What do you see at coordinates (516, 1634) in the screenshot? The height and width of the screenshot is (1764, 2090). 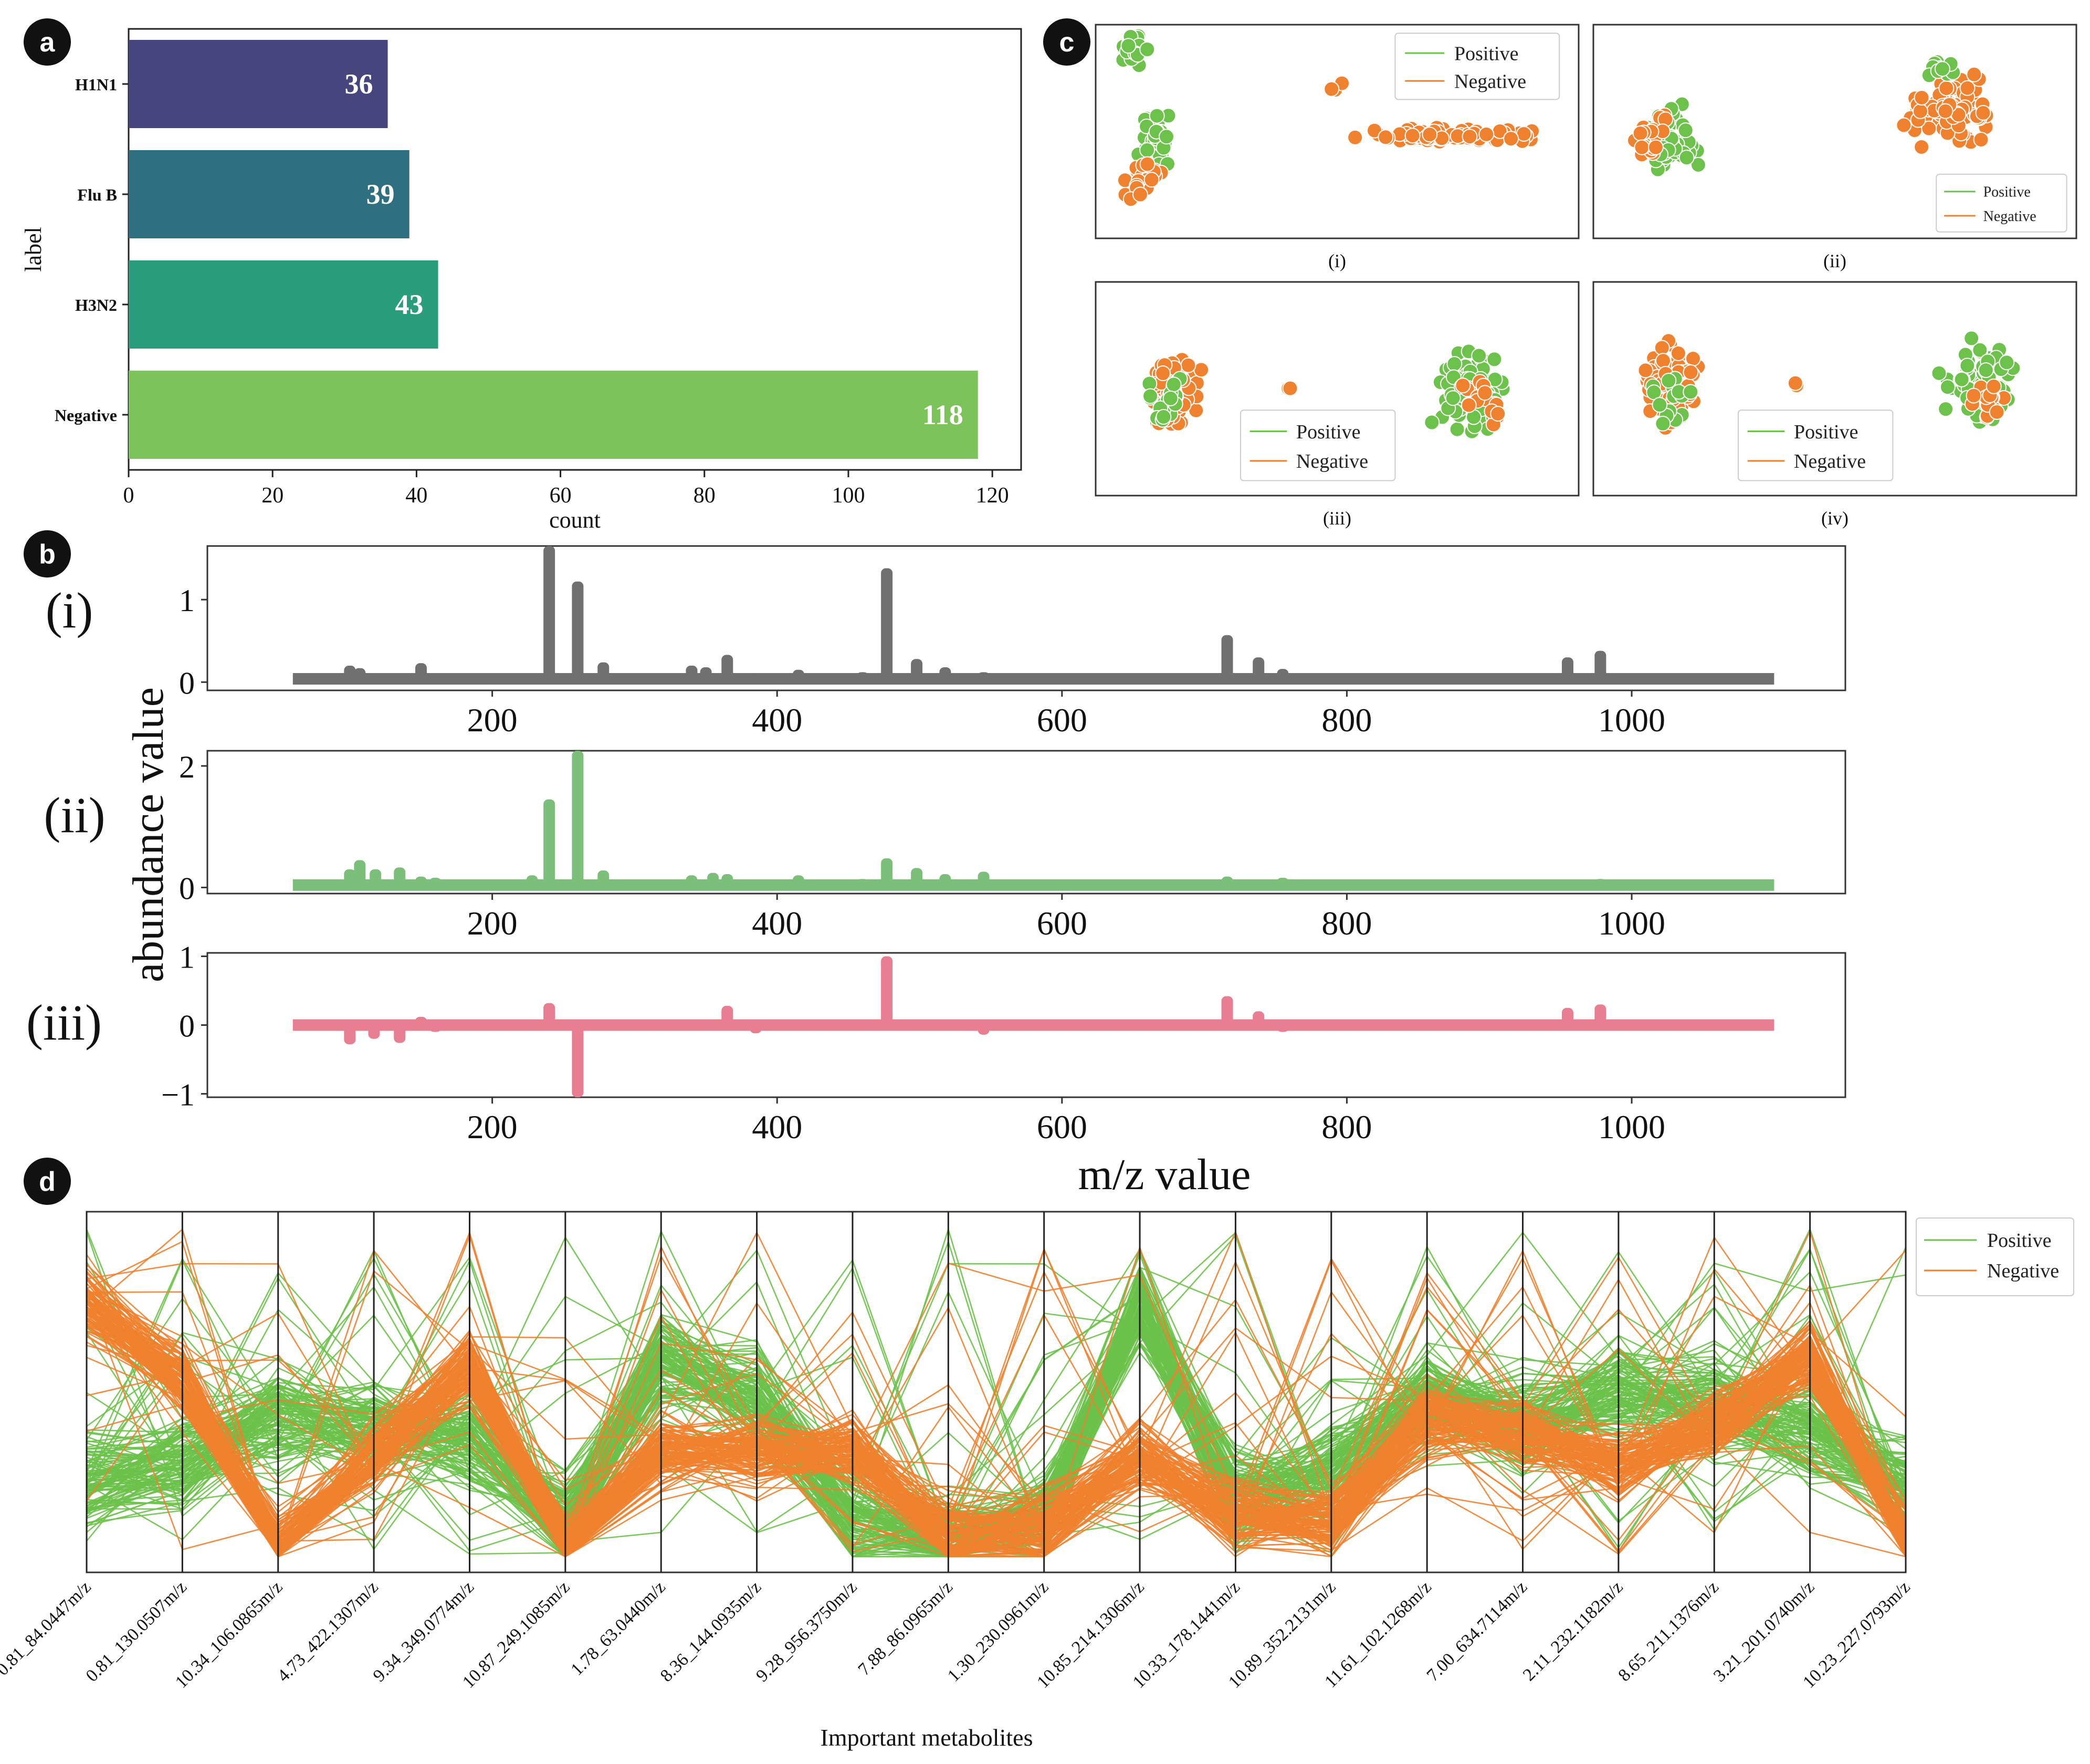 I see `parallel-axis-label: 10.87_249.1085m/z` at bounding box center [516, 1634].